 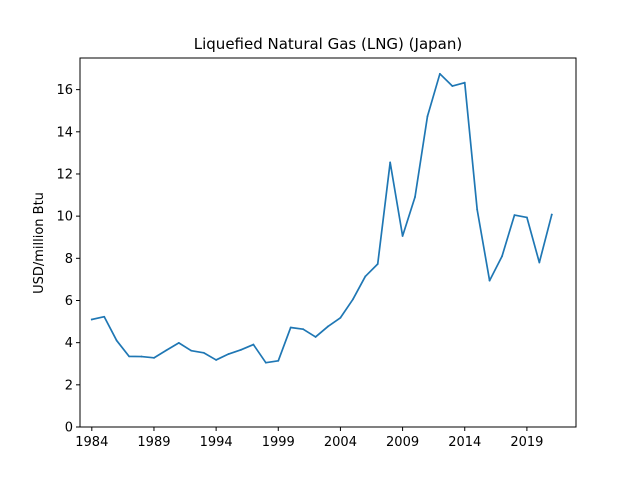 I want to click on y-tick-label: 2, so click(x=69, y=385).